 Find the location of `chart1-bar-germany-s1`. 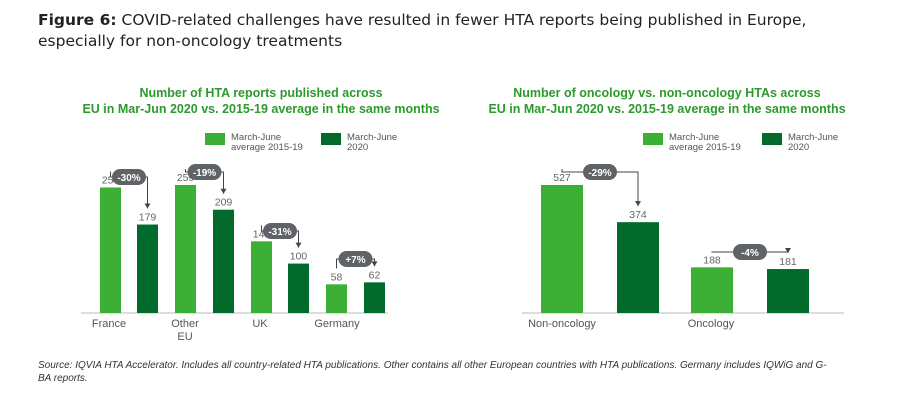

chart1-bar-germany-s1 is located at coordinates (336, 298).